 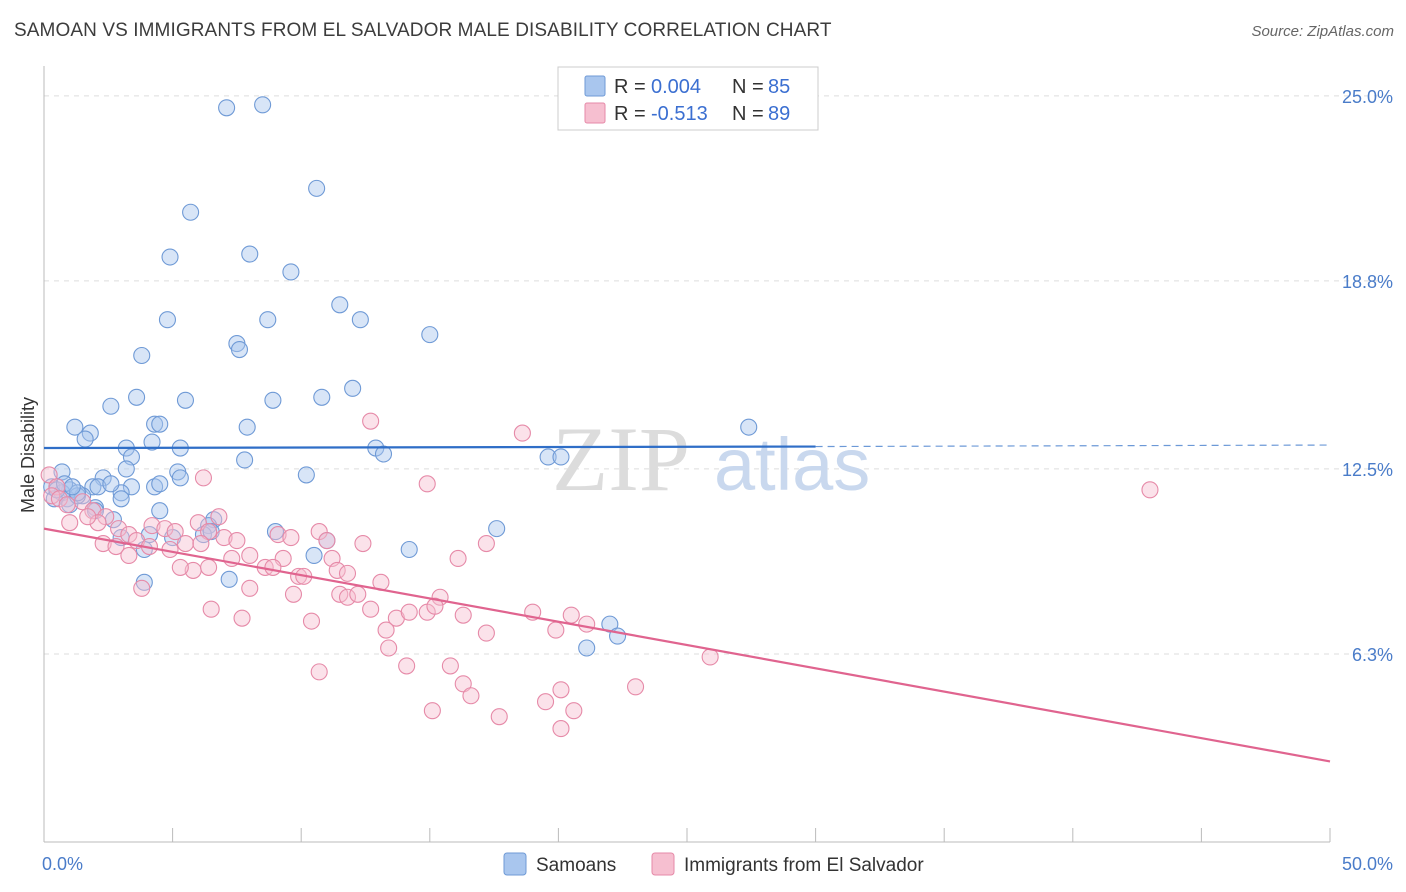 I want to click on watermark: ZIP atlas, so click(x=711, y=459).